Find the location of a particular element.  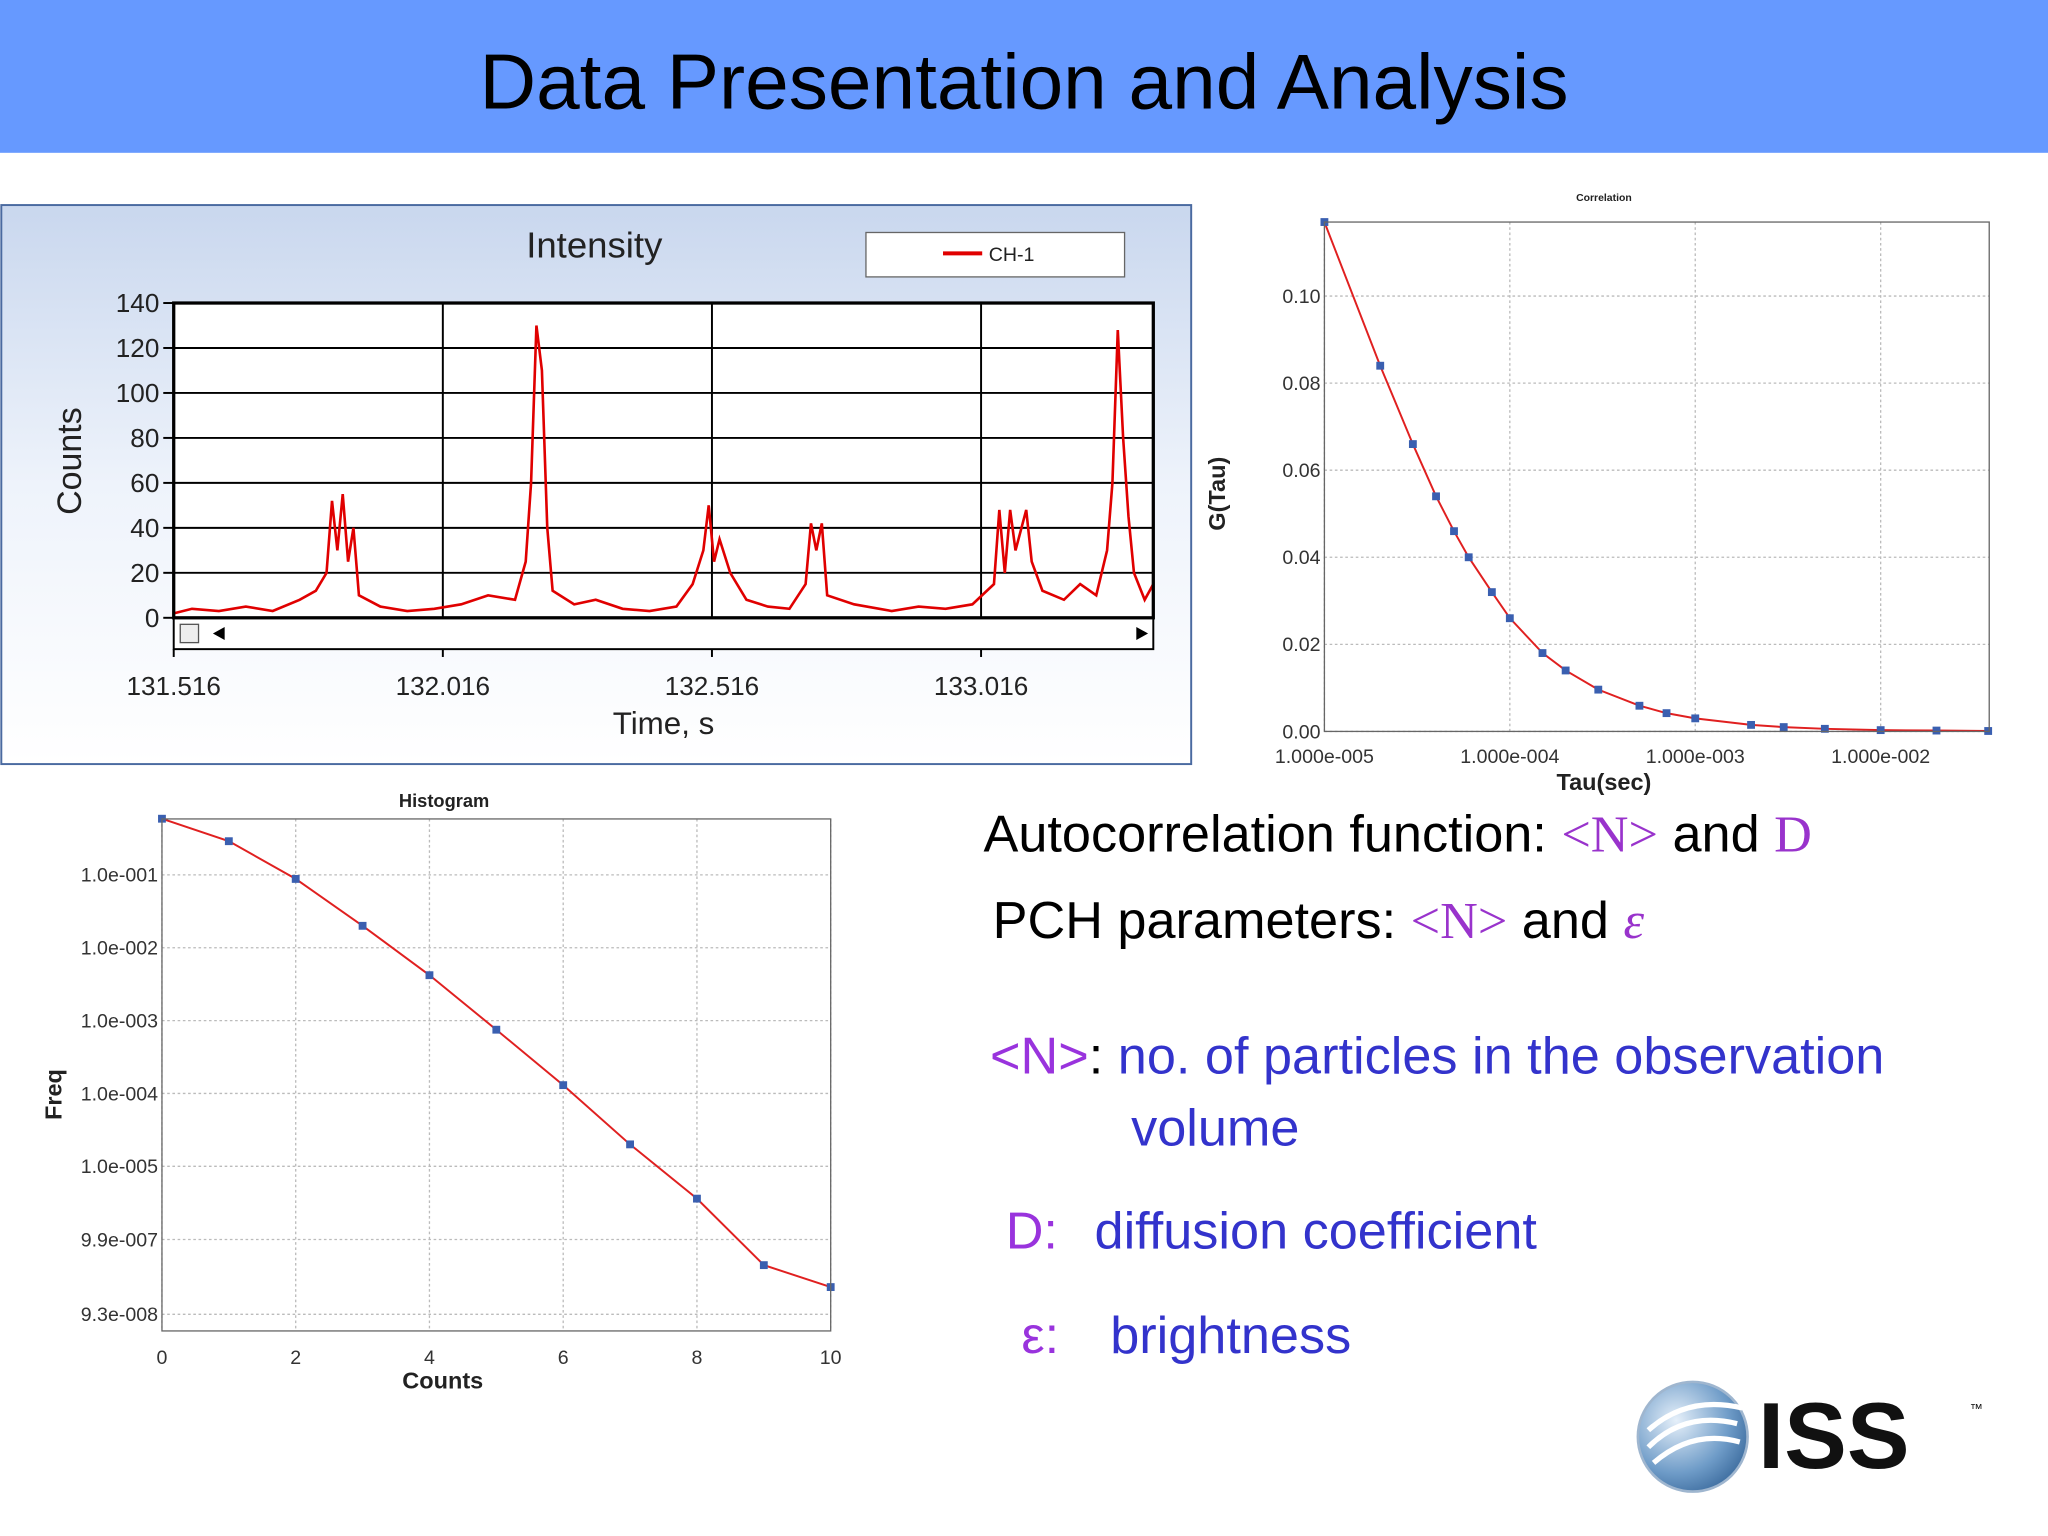

e-definition: ε: brightness is located at coordinates (1186, 1336).